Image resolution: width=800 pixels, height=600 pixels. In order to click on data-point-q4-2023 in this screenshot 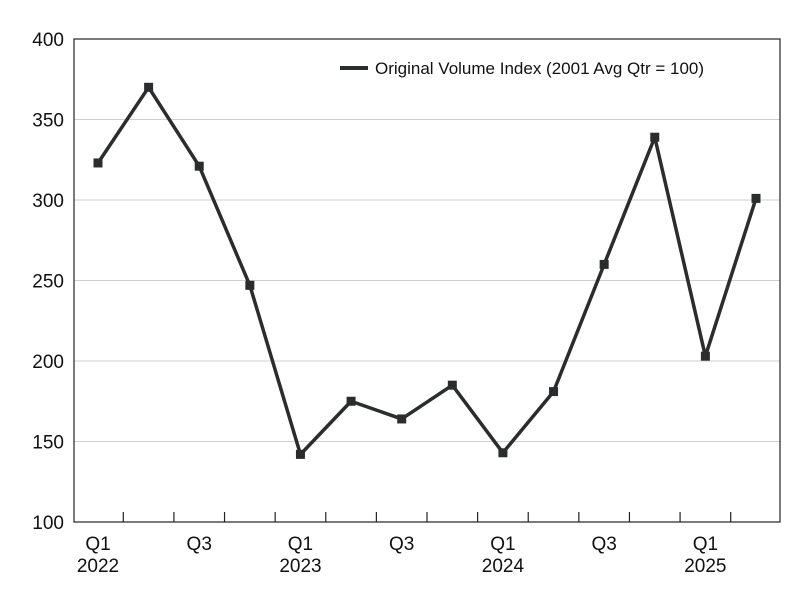, I will do `click(452, 385)`.